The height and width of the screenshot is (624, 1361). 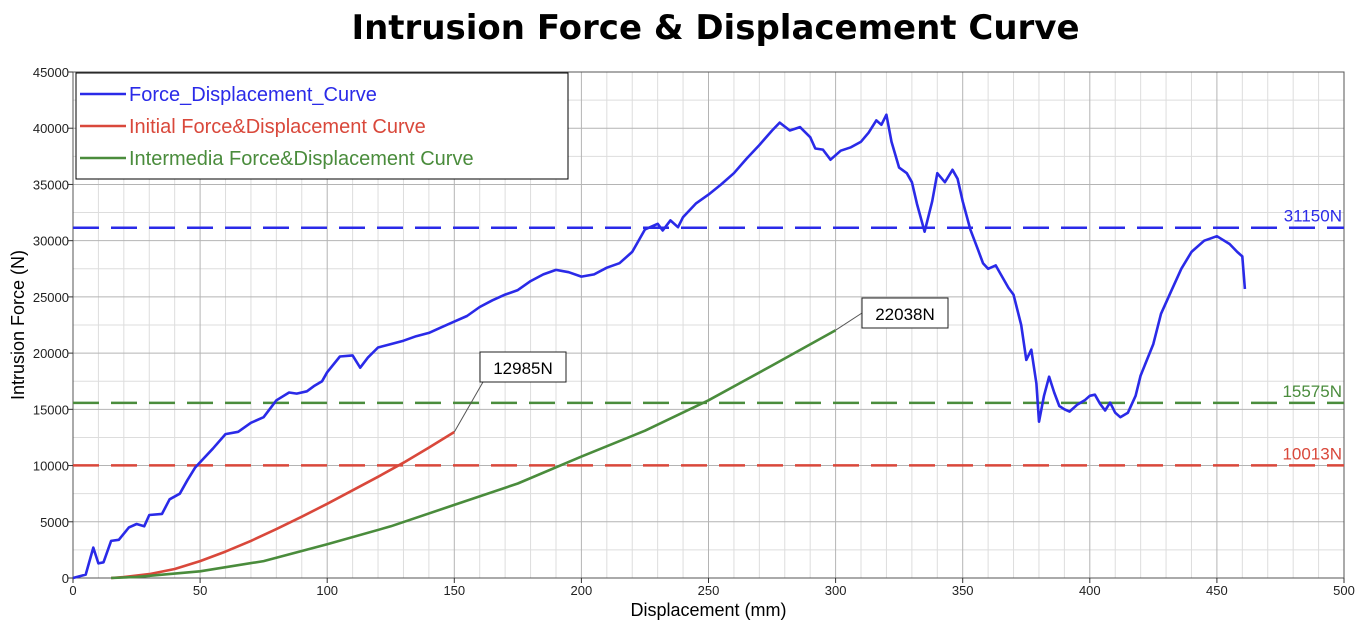 What do you see at coordinates (51, 409) in the screenshot?
I see `y-tick-label: 15000` at bounding box center [51, 409].